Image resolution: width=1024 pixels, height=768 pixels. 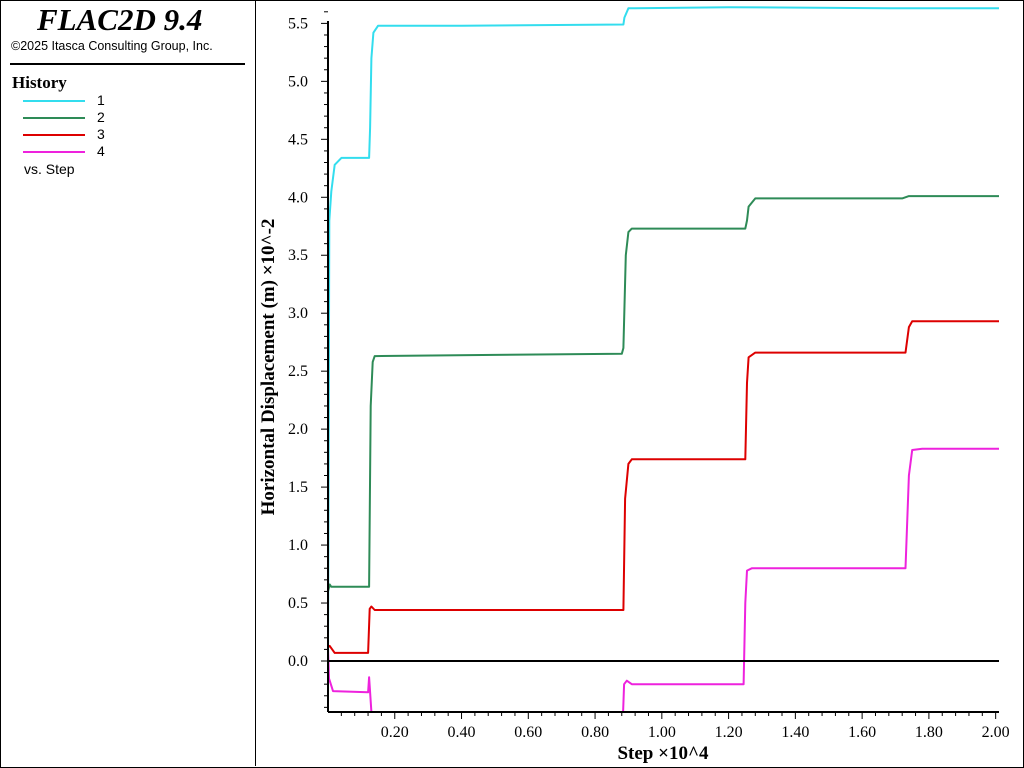 I want to click on x-tick-label: 1.60, so click(x=862, y=732).